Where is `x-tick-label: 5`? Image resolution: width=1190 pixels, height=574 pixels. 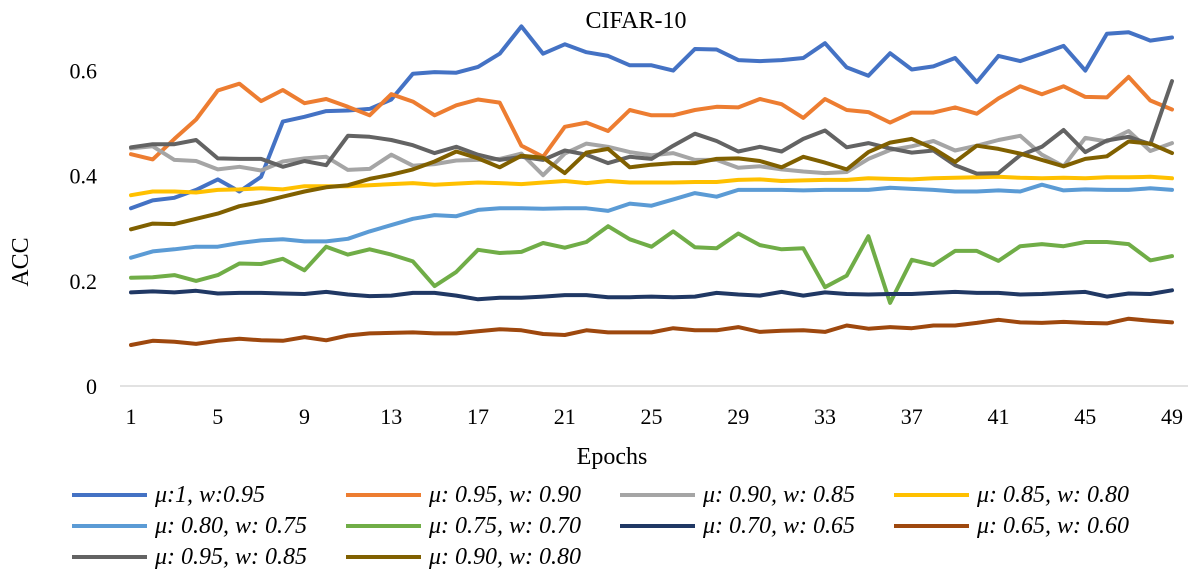 x-tick-label: 5 is located at coordinates (217, 416).